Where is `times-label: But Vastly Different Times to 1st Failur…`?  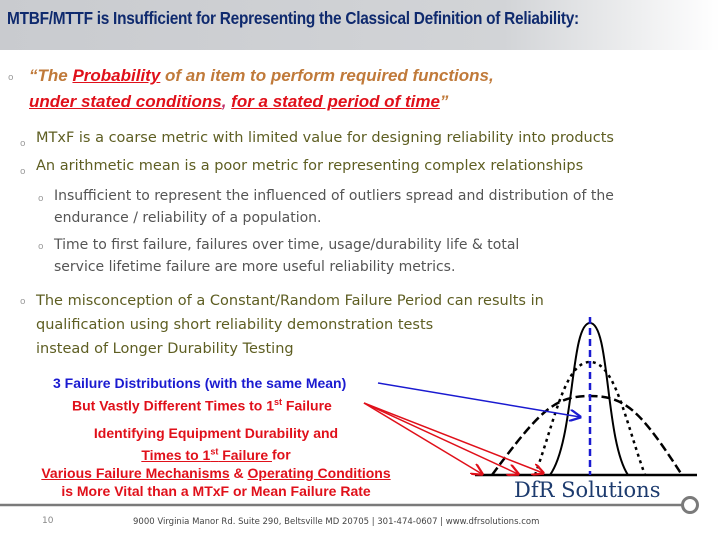 times-label: But Vastly Different Times to 1st Failur… is located at coordinates (202, 405).